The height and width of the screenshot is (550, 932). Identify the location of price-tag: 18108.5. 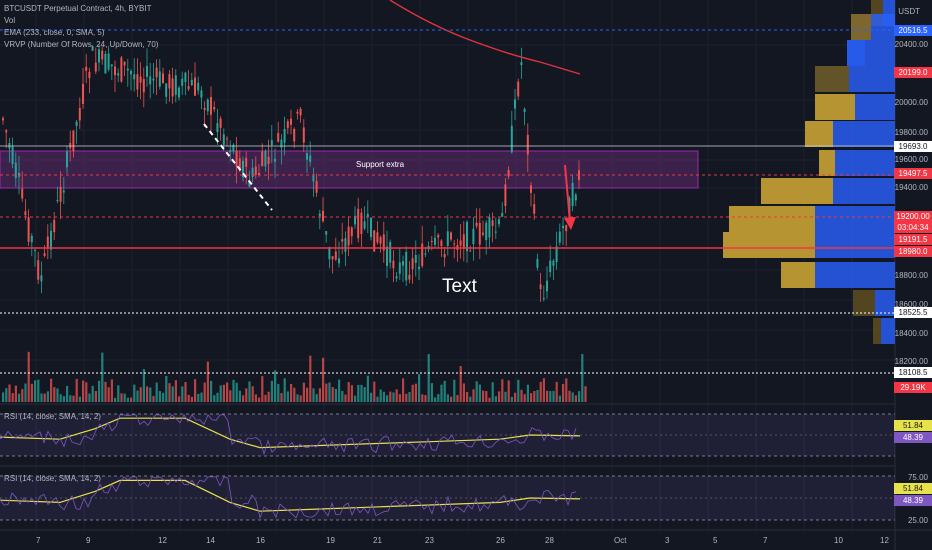
(913, 372).